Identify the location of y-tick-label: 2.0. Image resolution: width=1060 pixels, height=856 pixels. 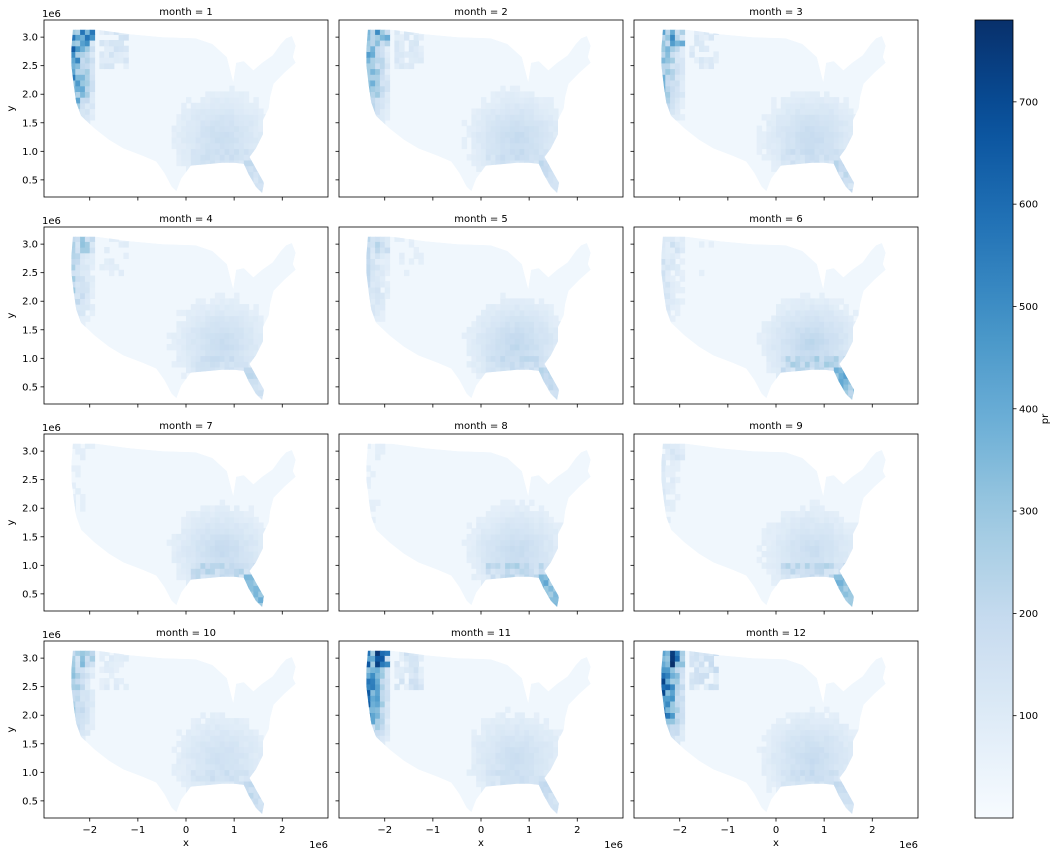
(30, 95).